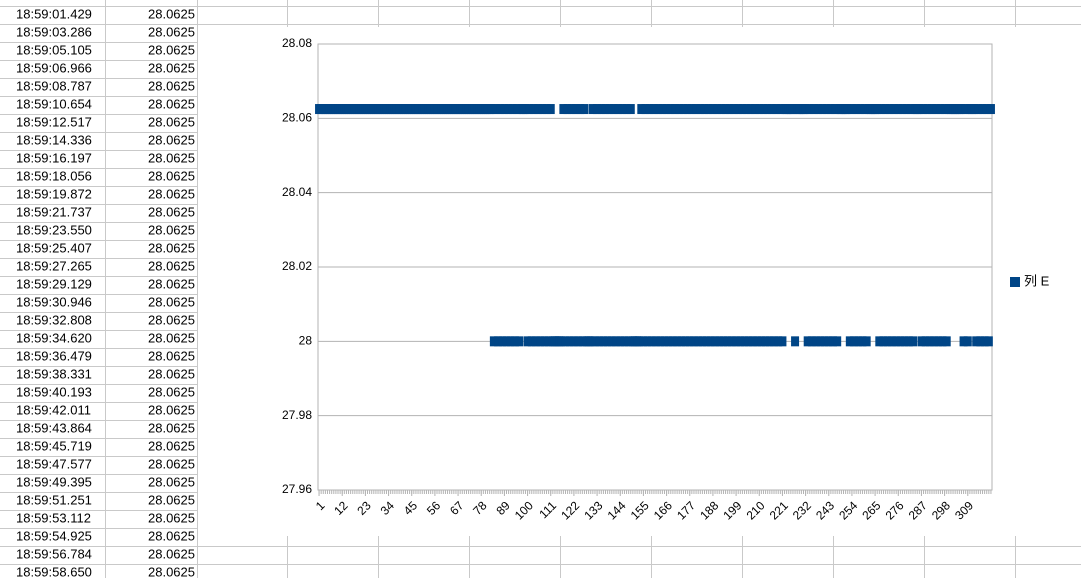  Describe the element at coordinates (306, 341) in the screenshot. I see `y-tick-label: 28` at that location.